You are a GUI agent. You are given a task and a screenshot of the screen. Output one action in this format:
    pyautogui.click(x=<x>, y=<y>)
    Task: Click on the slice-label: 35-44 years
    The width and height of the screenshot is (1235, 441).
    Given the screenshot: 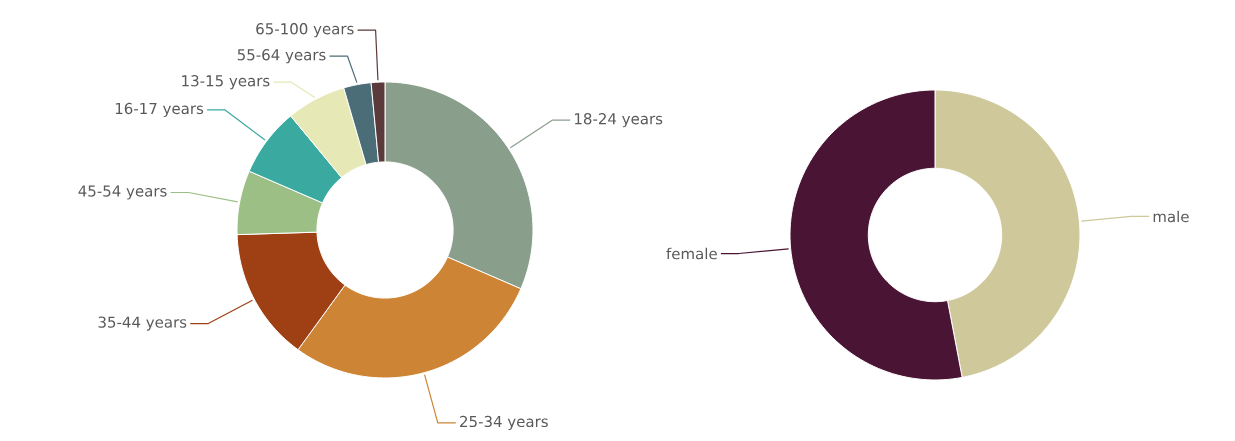 What is the action you would take?
    pyautogui.click(x=142, y=323)
    